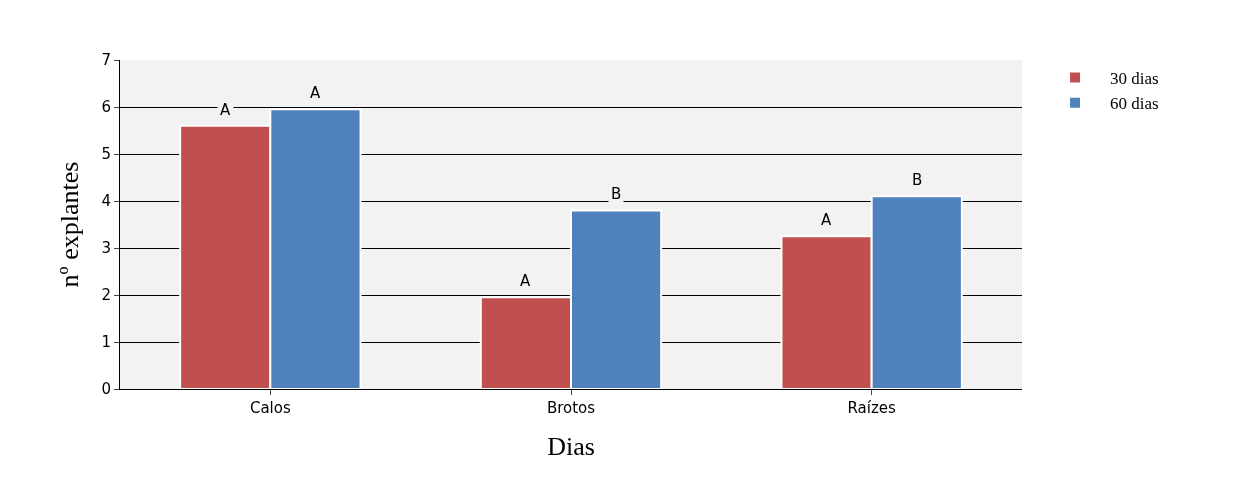 The height and width of the screenshot is (484, 1242). Describe the element at coordinates (106, 248) in the screenshot. I see `y-tick-label: 3` at that location.